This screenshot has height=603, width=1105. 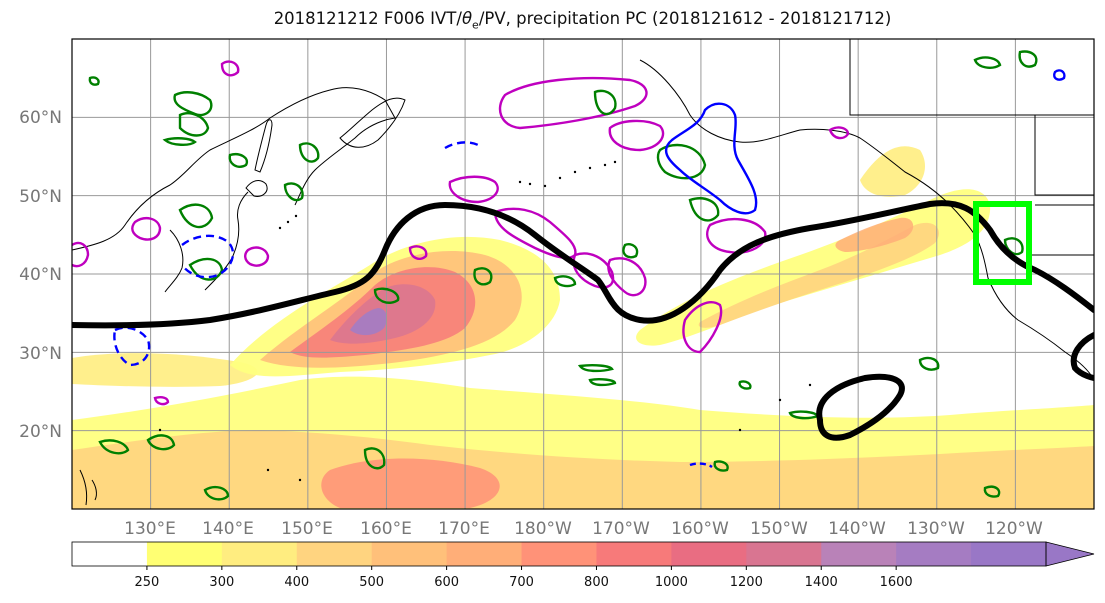 What do you see at coordinates (543, 529) in the screenshot?
I see `lon-label: 180°W` at bounding box center [543, 529].